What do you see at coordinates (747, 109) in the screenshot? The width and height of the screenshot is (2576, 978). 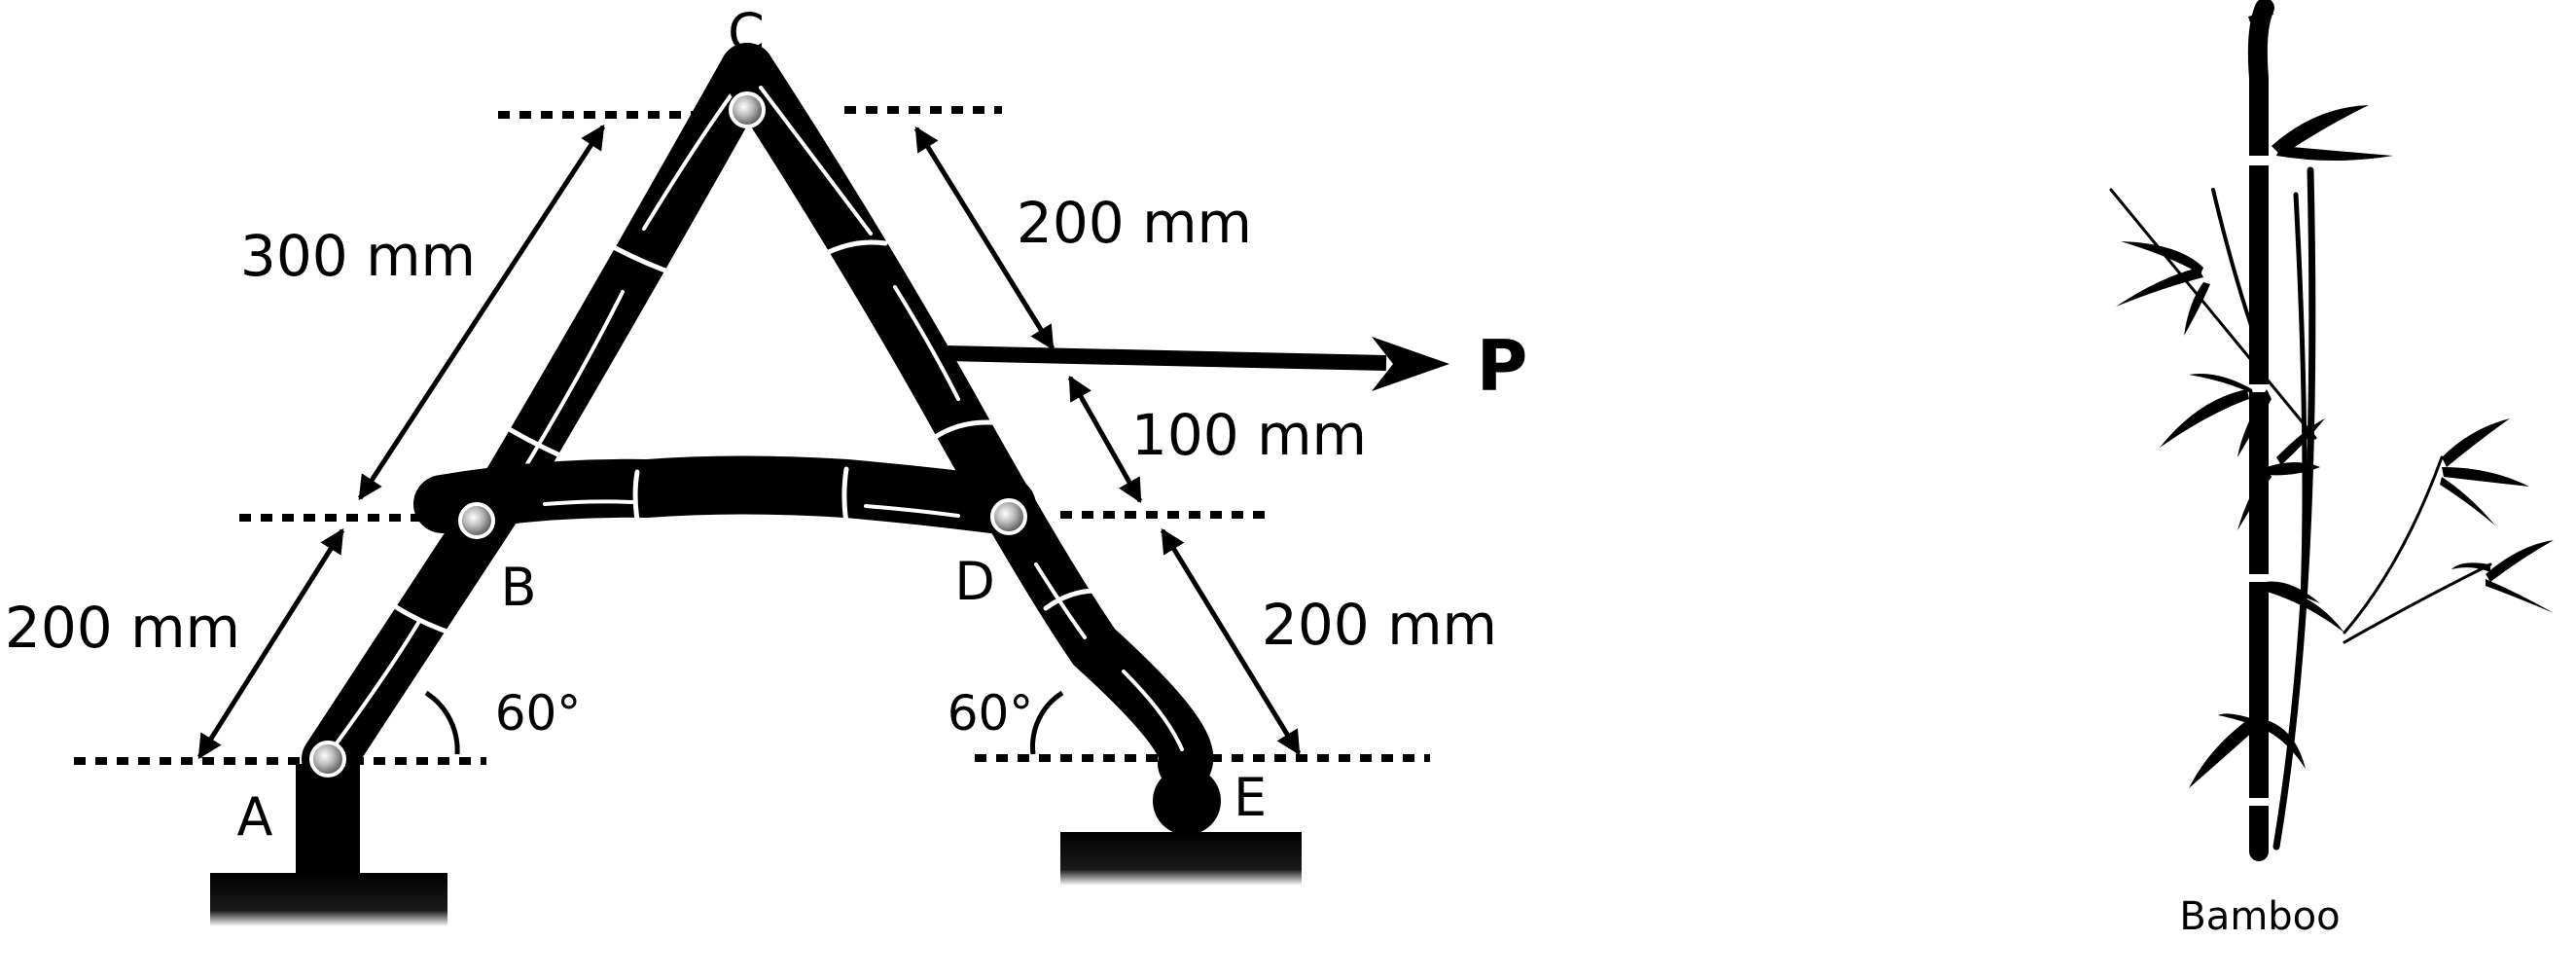 I see `pin-c` at bounding box center [747, 109].